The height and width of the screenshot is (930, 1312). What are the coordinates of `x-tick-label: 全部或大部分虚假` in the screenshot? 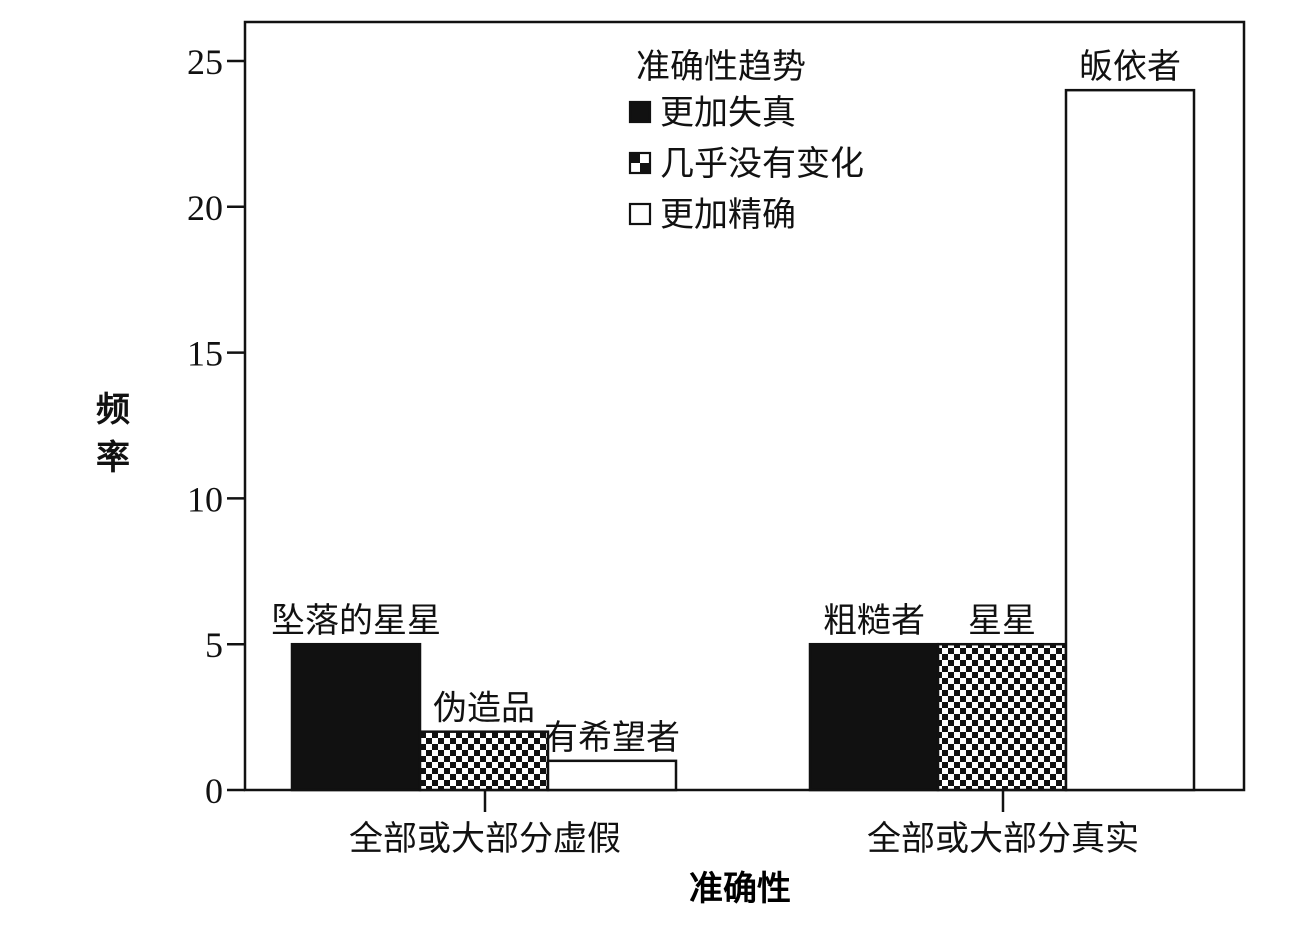 It's located at (485, 839).